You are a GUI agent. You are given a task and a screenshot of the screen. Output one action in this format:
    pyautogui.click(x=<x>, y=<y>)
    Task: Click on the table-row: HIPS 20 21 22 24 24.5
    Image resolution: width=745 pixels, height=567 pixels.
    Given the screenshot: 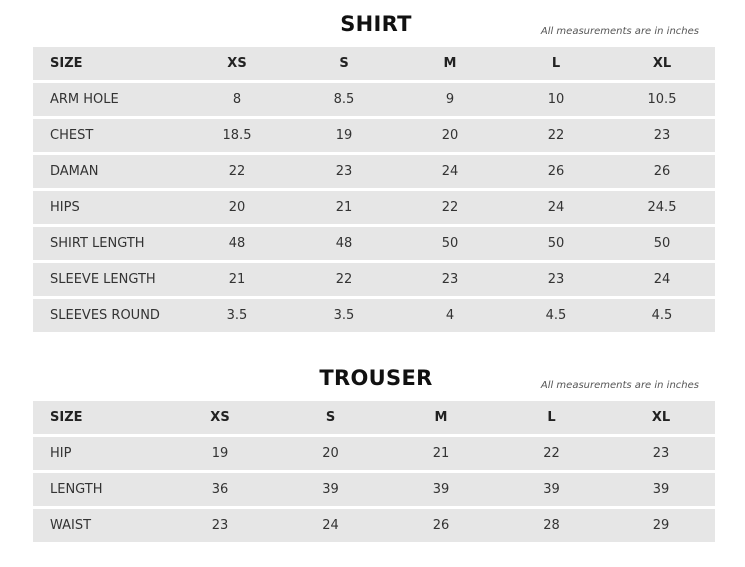 What is the action you would take?
    pyautogui.click(x=374, y=207)
    